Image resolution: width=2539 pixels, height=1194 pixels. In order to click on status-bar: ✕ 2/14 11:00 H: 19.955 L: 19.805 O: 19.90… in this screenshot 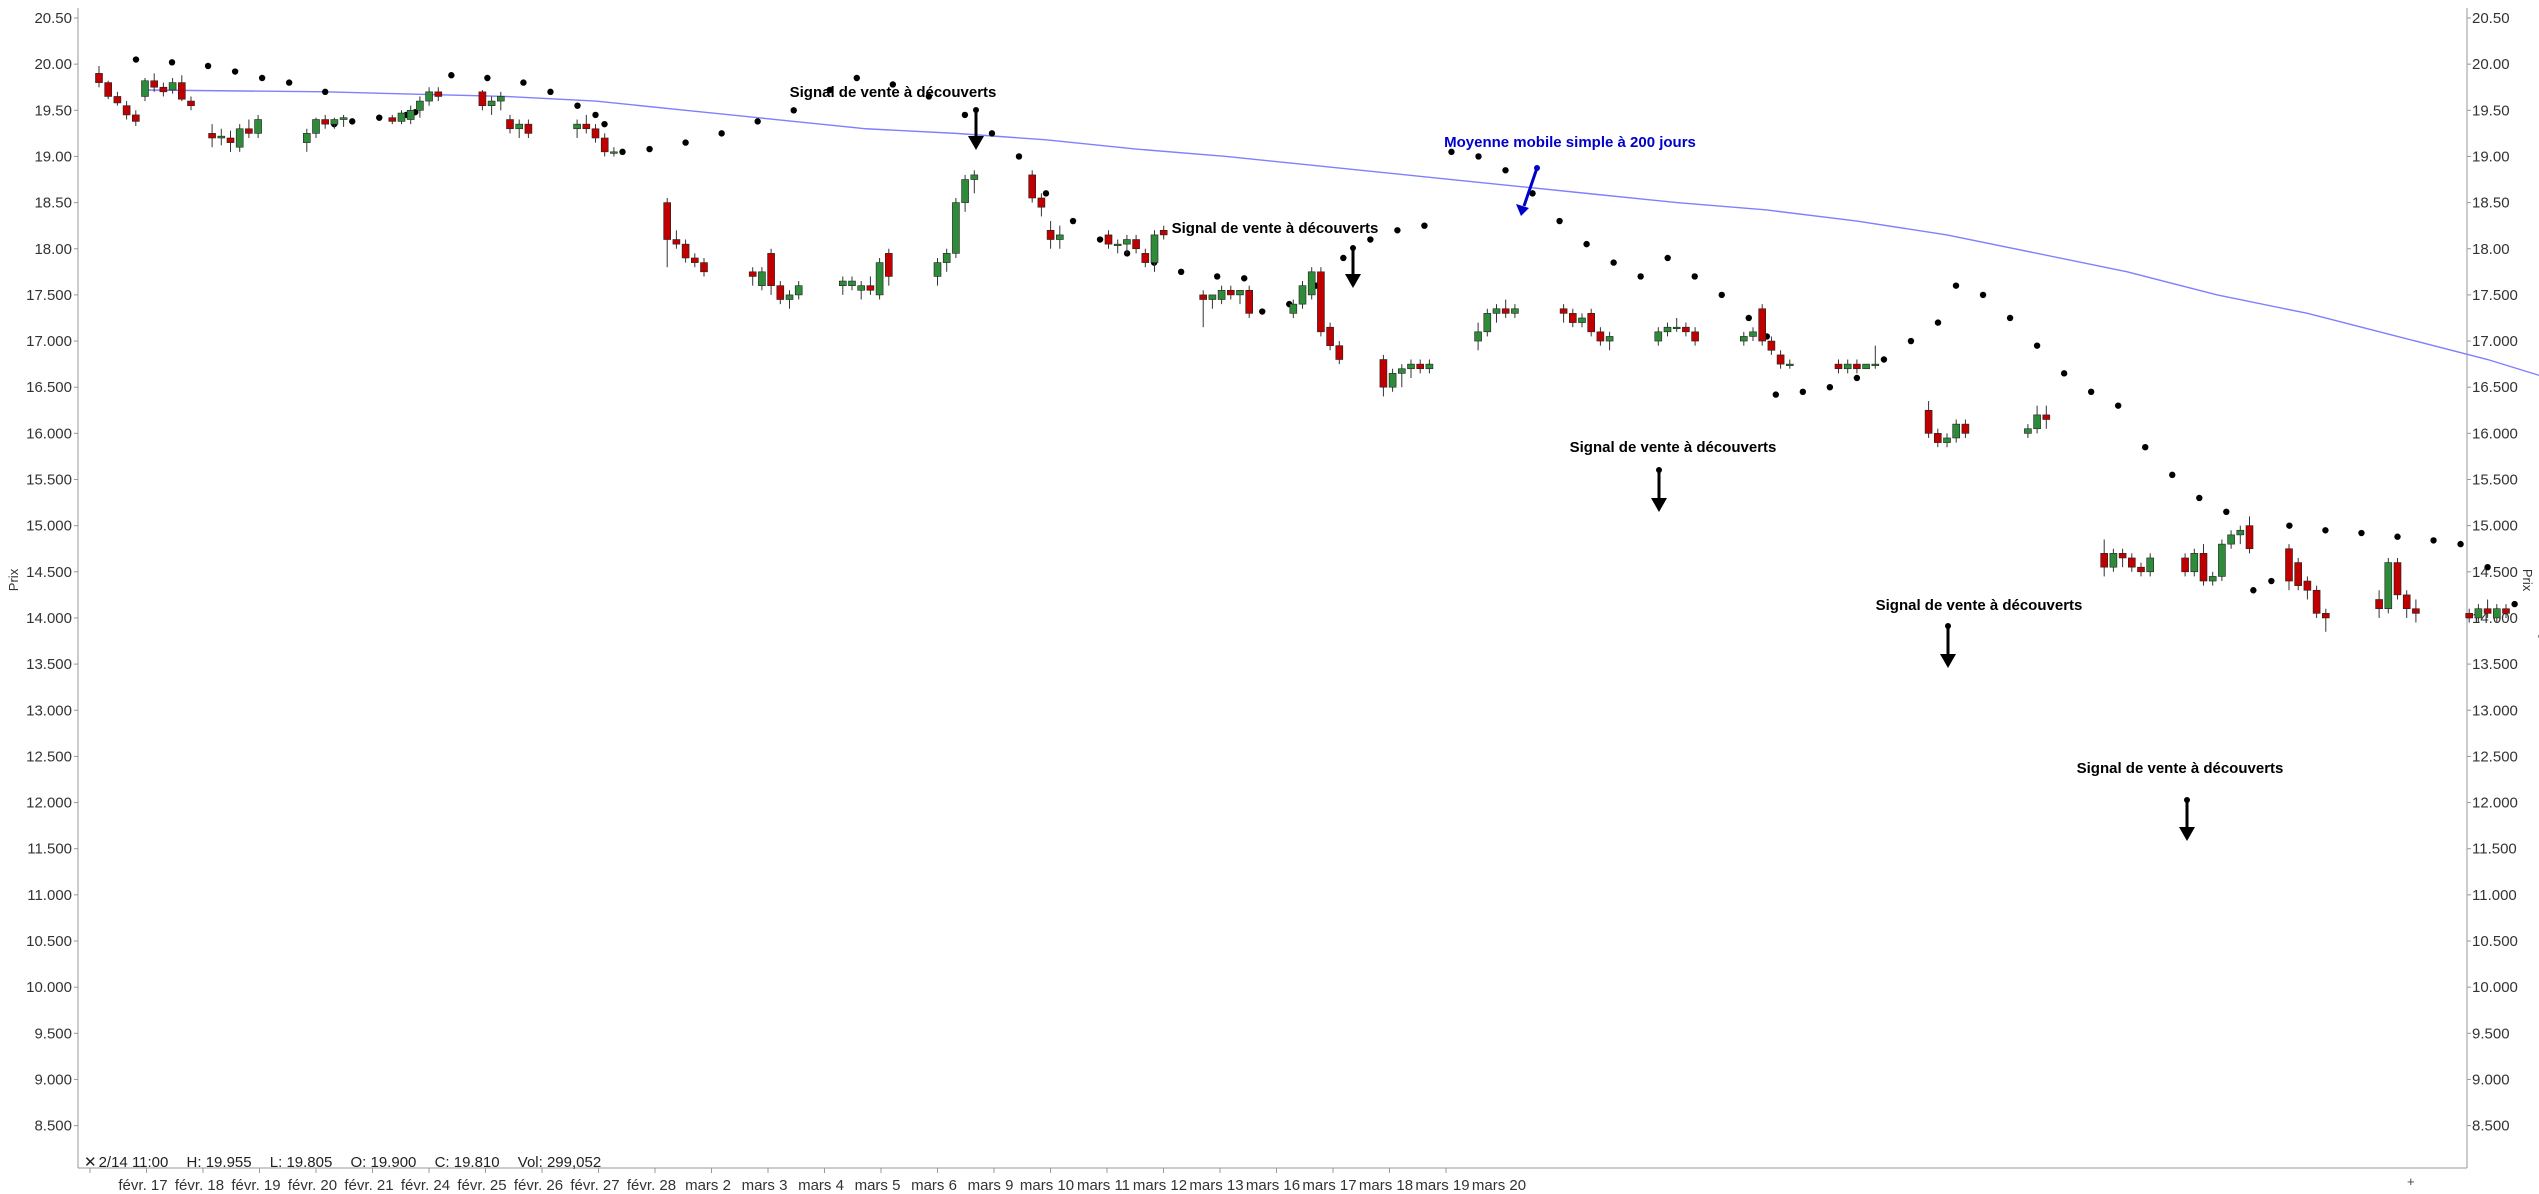, I will do `click(349, 1162)`.